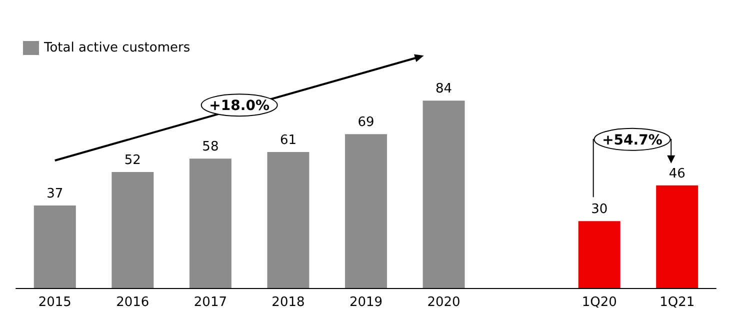  What do you see at coordinates (55, 194) in the screenshot?
I see `data-label: 37` at bounding box center [55, 194].